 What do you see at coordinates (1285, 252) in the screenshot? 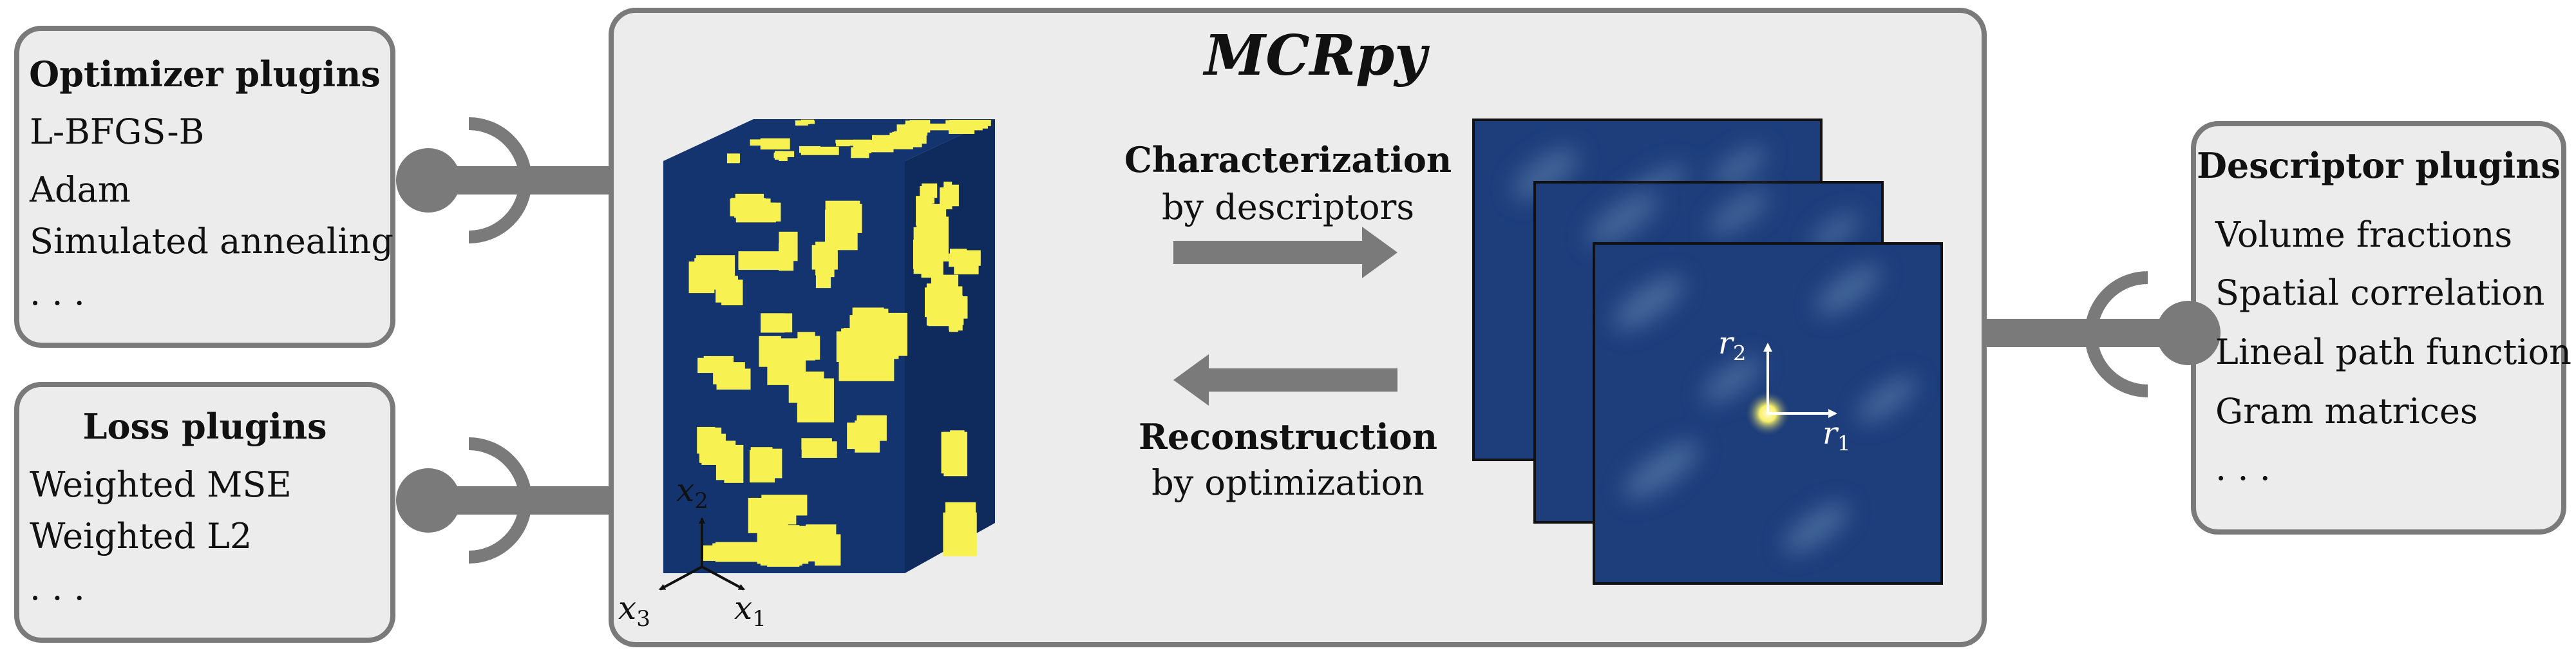
I see `characterization-arrow` at bounding box center [1285, 252].